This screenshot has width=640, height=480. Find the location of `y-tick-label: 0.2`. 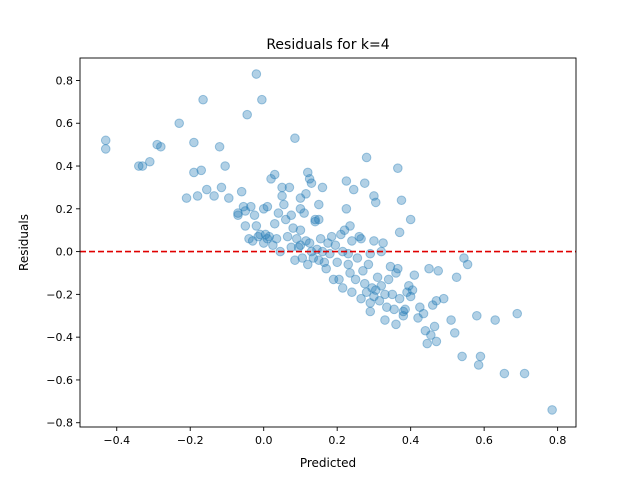

y-tick-label: 0.2 is located at coordinates (65, 209).